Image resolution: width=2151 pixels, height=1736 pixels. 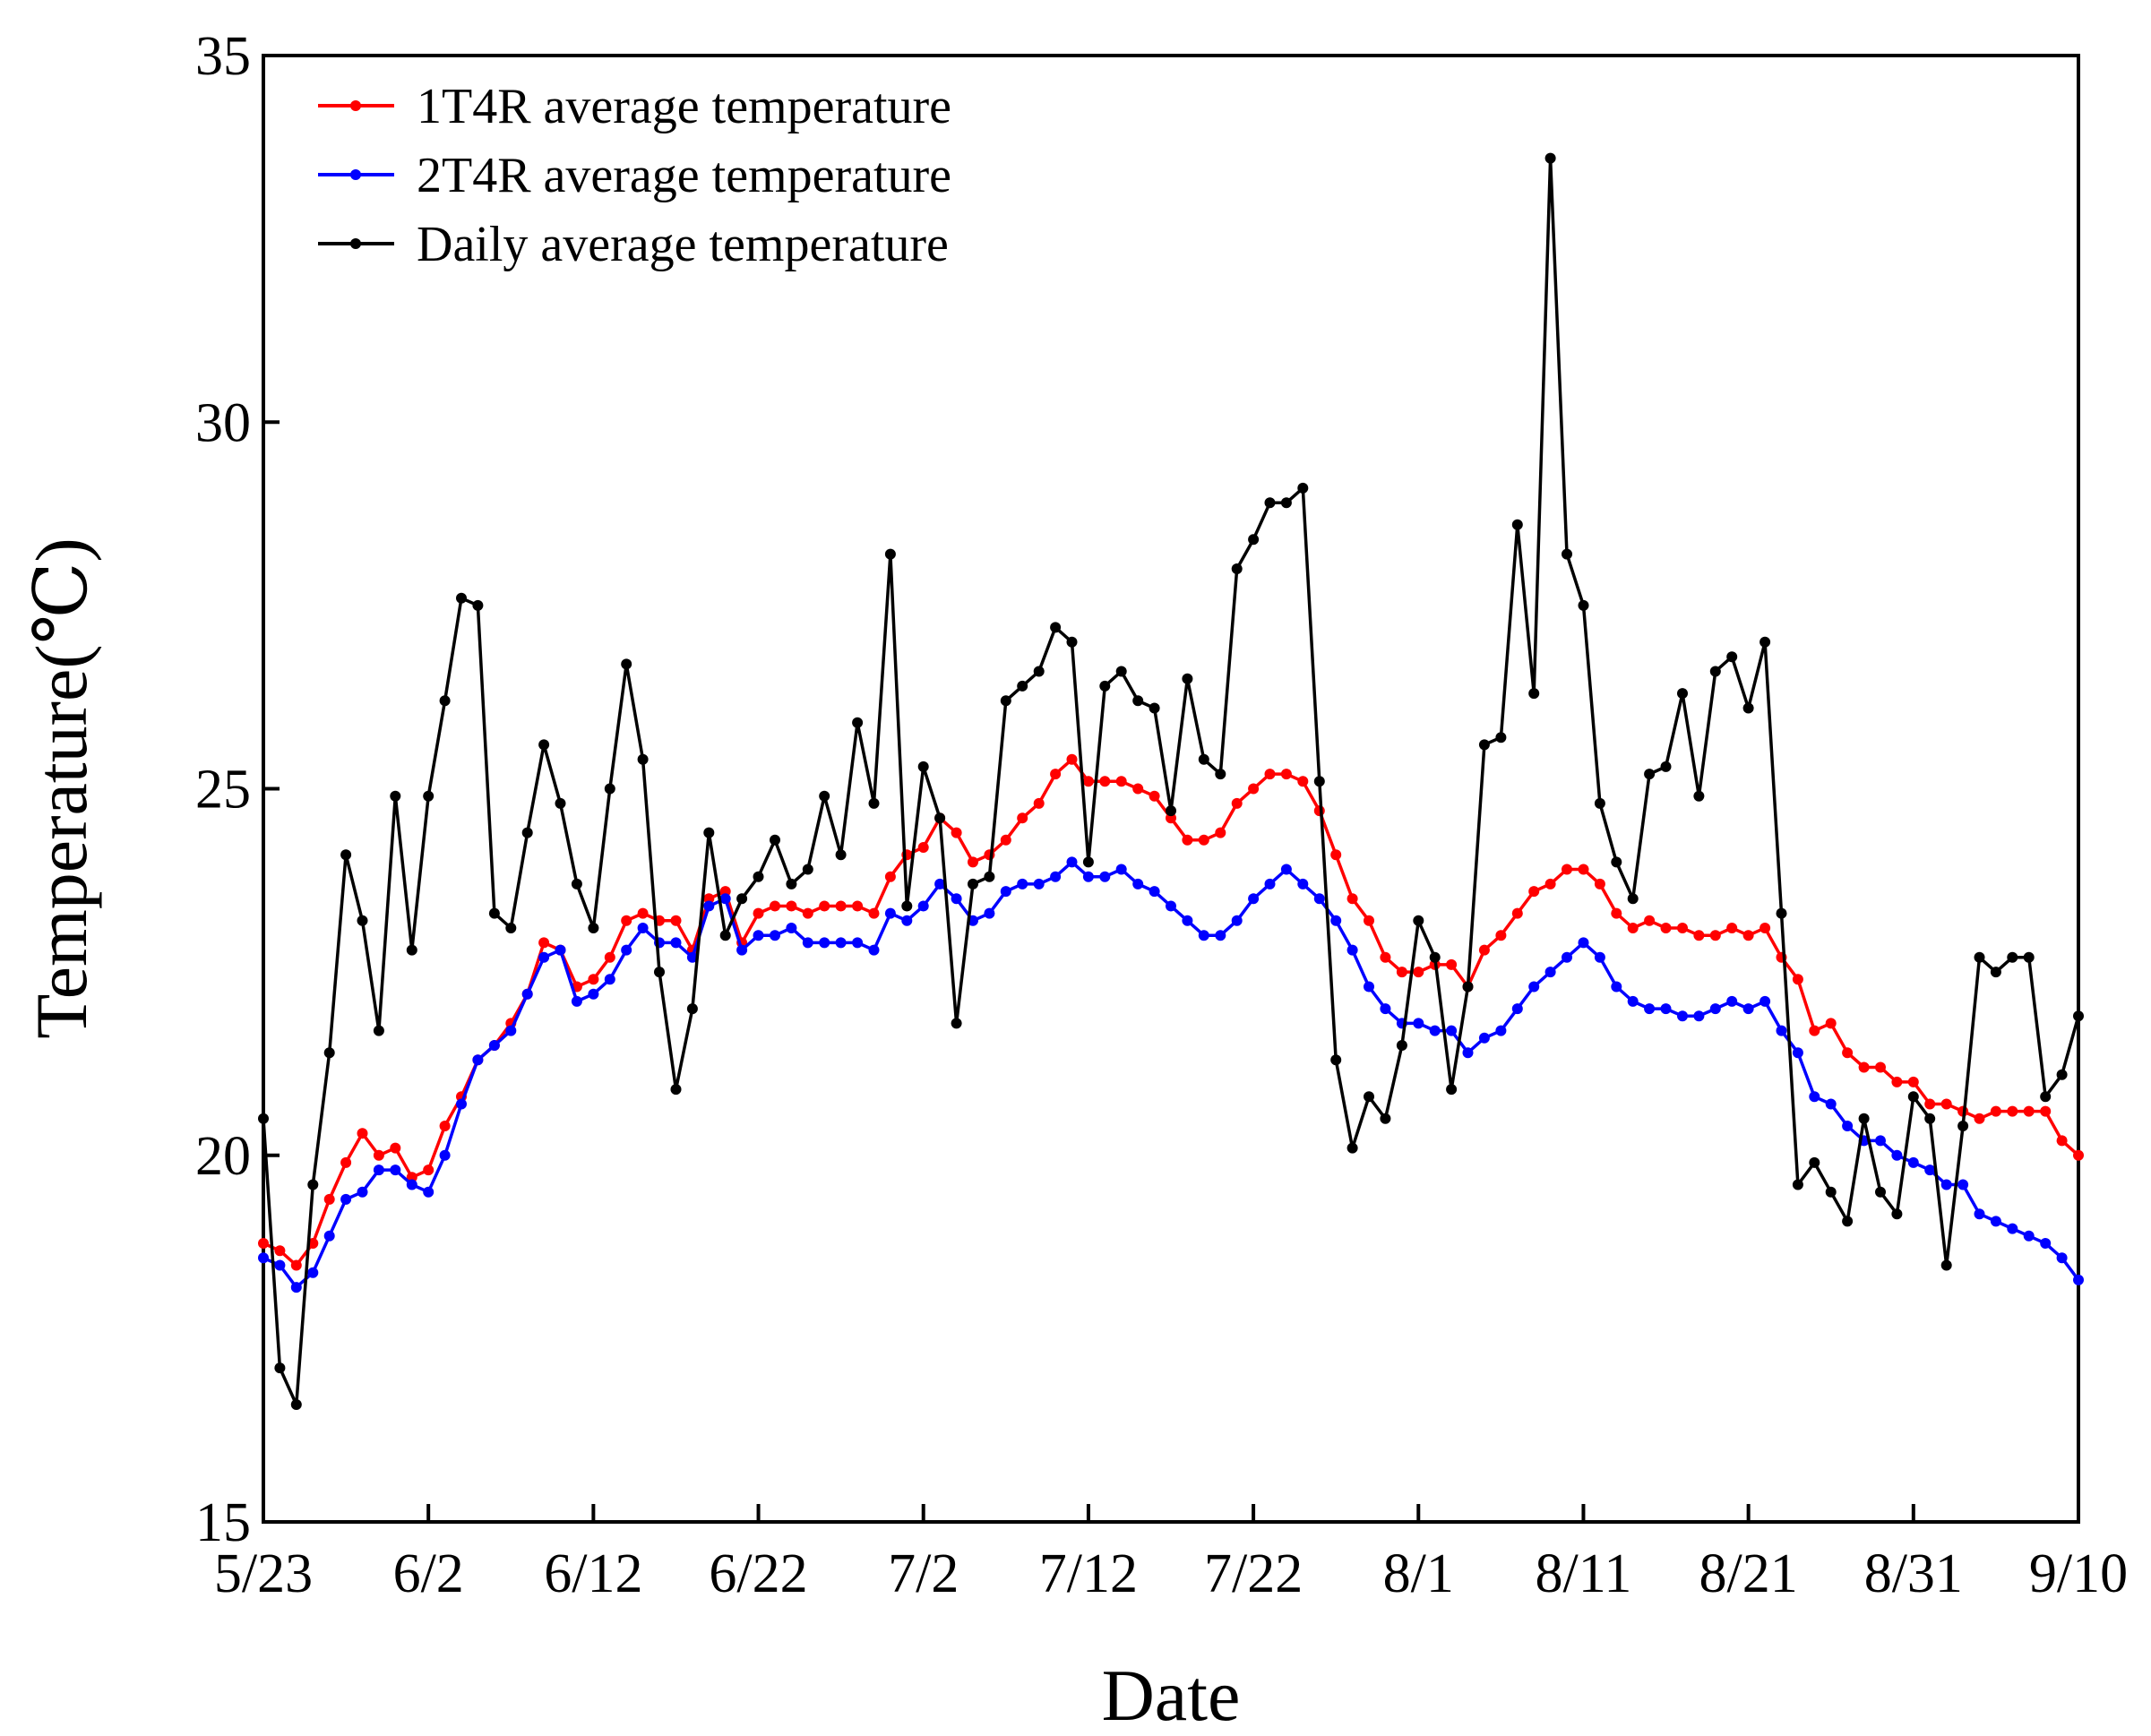 What do you see at coordinates (223, 1522) in the screenshot?
I see `y-tick-label: 15` at bounding box center [223, 1522].